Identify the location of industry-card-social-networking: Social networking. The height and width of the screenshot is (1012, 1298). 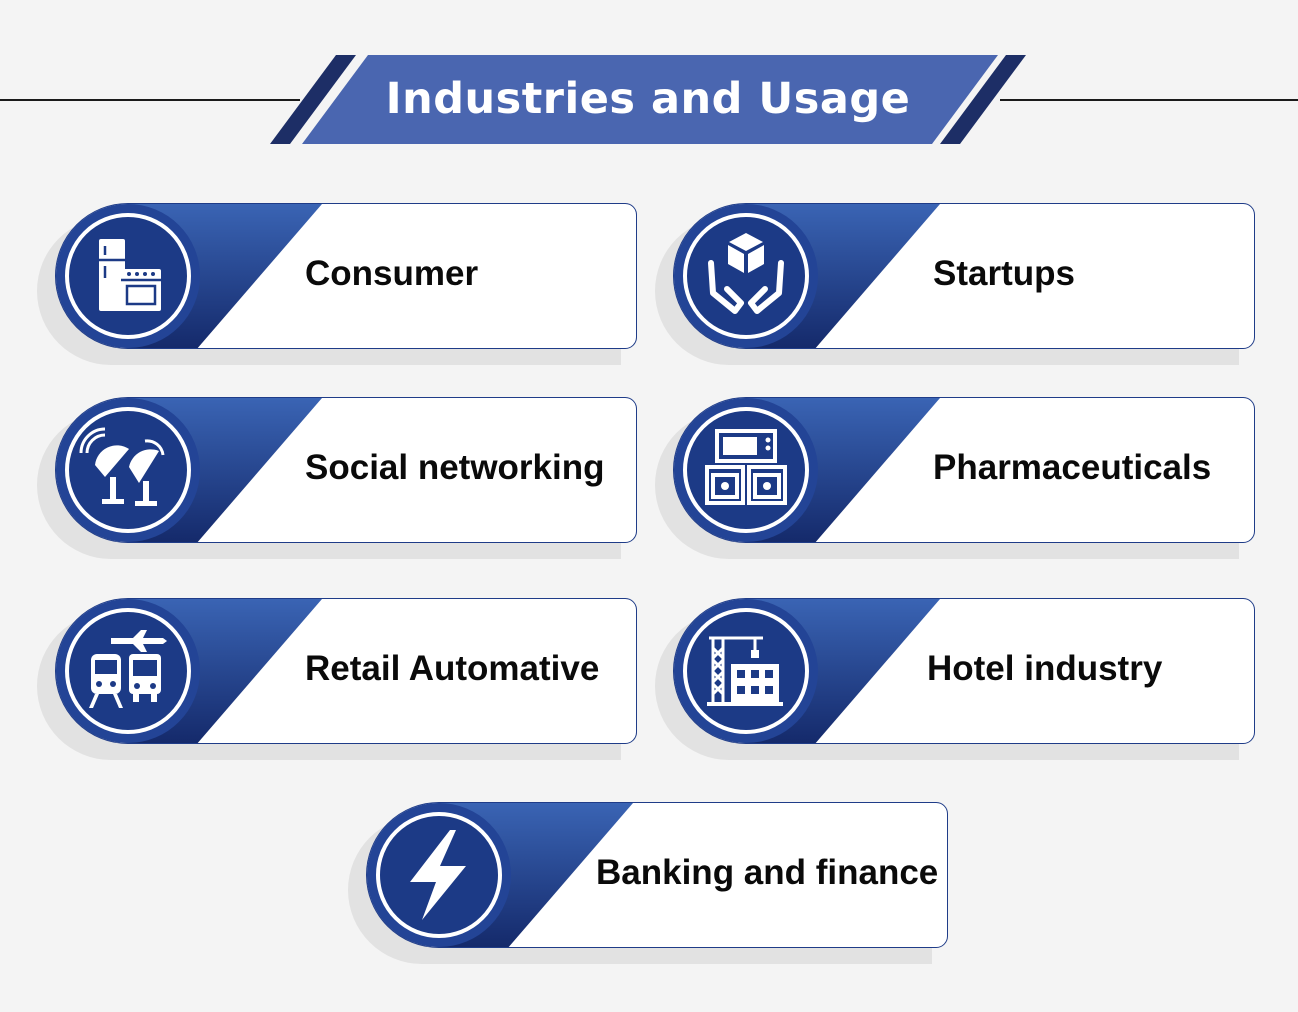
(346, 478).